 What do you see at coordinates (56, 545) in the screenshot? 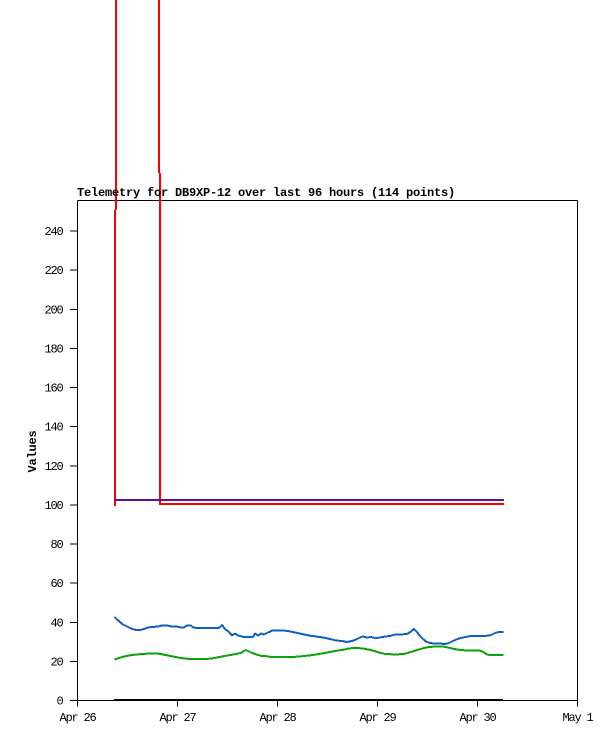
I see `svg-text: 80` at bounding box center [56, 545].